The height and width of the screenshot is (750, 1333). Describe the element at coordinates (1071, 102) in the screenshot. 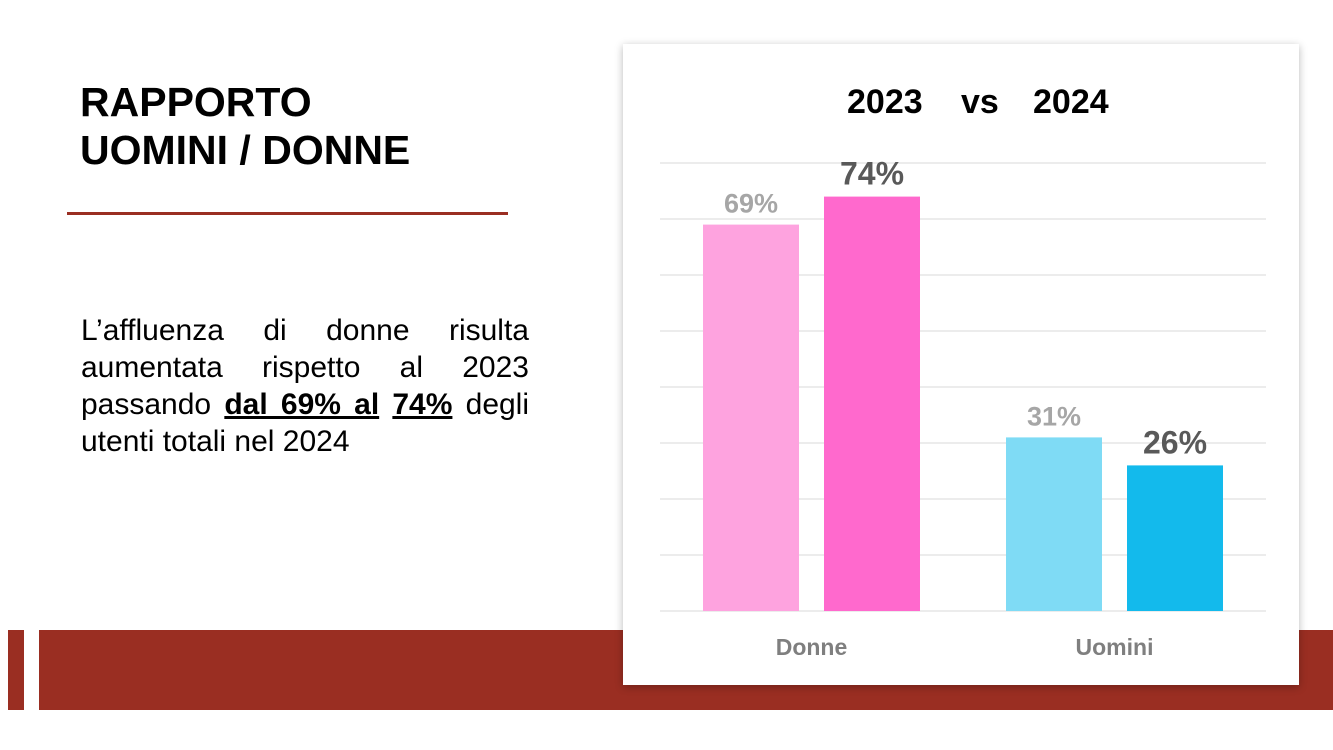

I see `chart-title-year-2024: 2024` at that location.